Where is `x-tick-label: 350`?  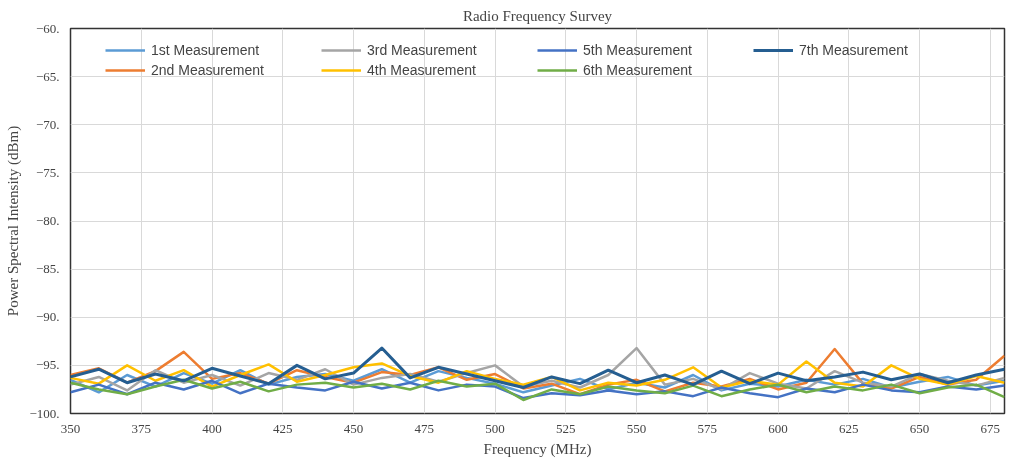
x-tick-label: 350 is located at coordinates (70, 428).